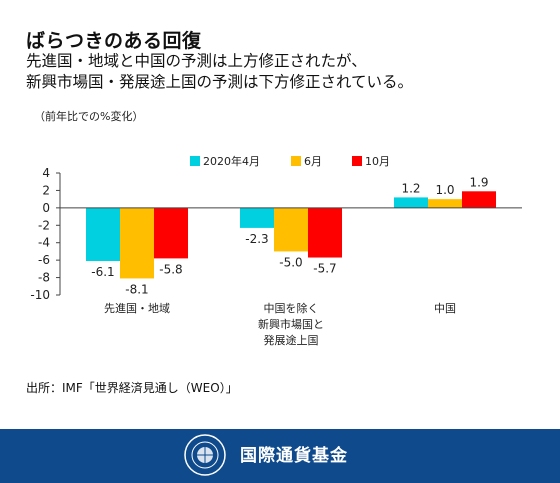 The width and height of the screenshot is (560, 483). Describe the element at coordinates (231, 161) in the screenshot. I see `legend-label: 2020年4月` at that location.